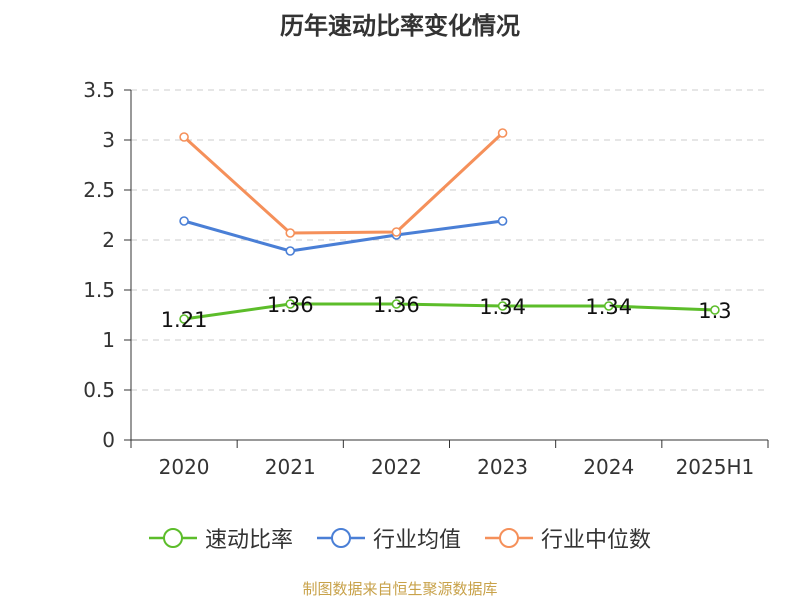 This screenshot has height=600, width=800. What do you see at coordinates (248, 540) in the screenshot?
I see `legend-label: 速动比率` at bounding box center [248, 540].